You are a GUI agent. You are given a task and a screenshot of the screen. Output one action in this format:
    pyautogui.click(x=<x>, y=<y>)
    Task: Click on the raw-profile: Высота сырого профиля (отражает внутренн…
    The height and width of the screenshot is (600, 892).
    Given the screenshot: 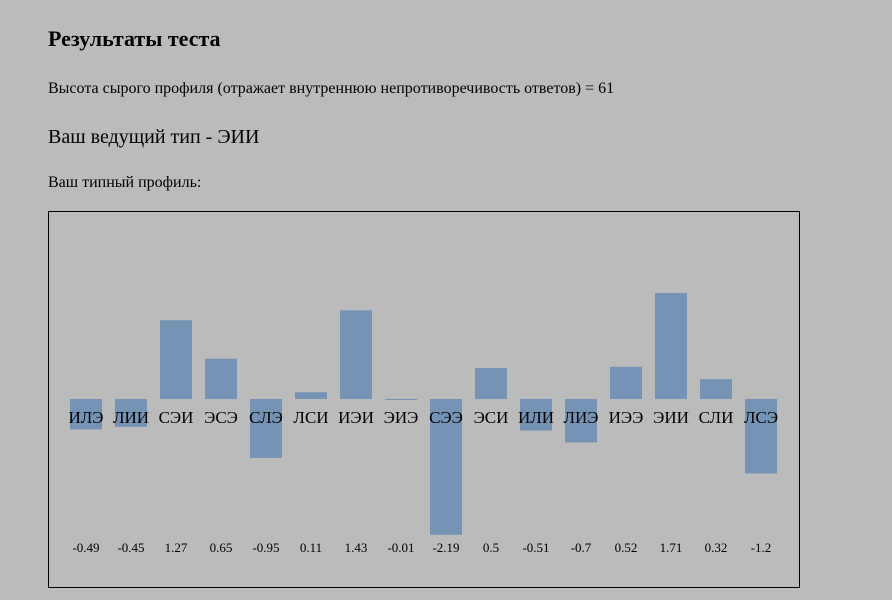 What is the action you would take?
    pyautogui.click(x=331, y=88)
    